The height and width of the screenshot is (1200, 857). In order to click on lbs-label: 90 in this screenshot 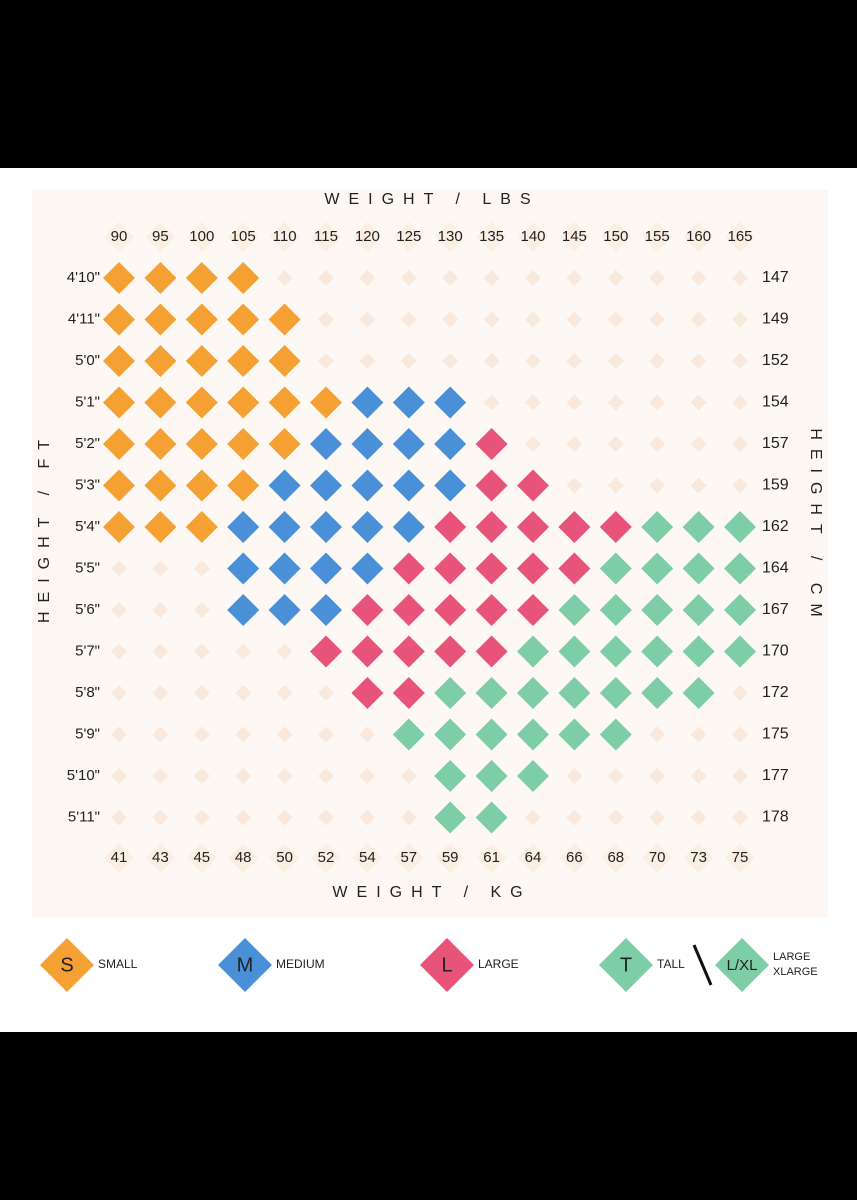, I will do `click(119, 236)`.